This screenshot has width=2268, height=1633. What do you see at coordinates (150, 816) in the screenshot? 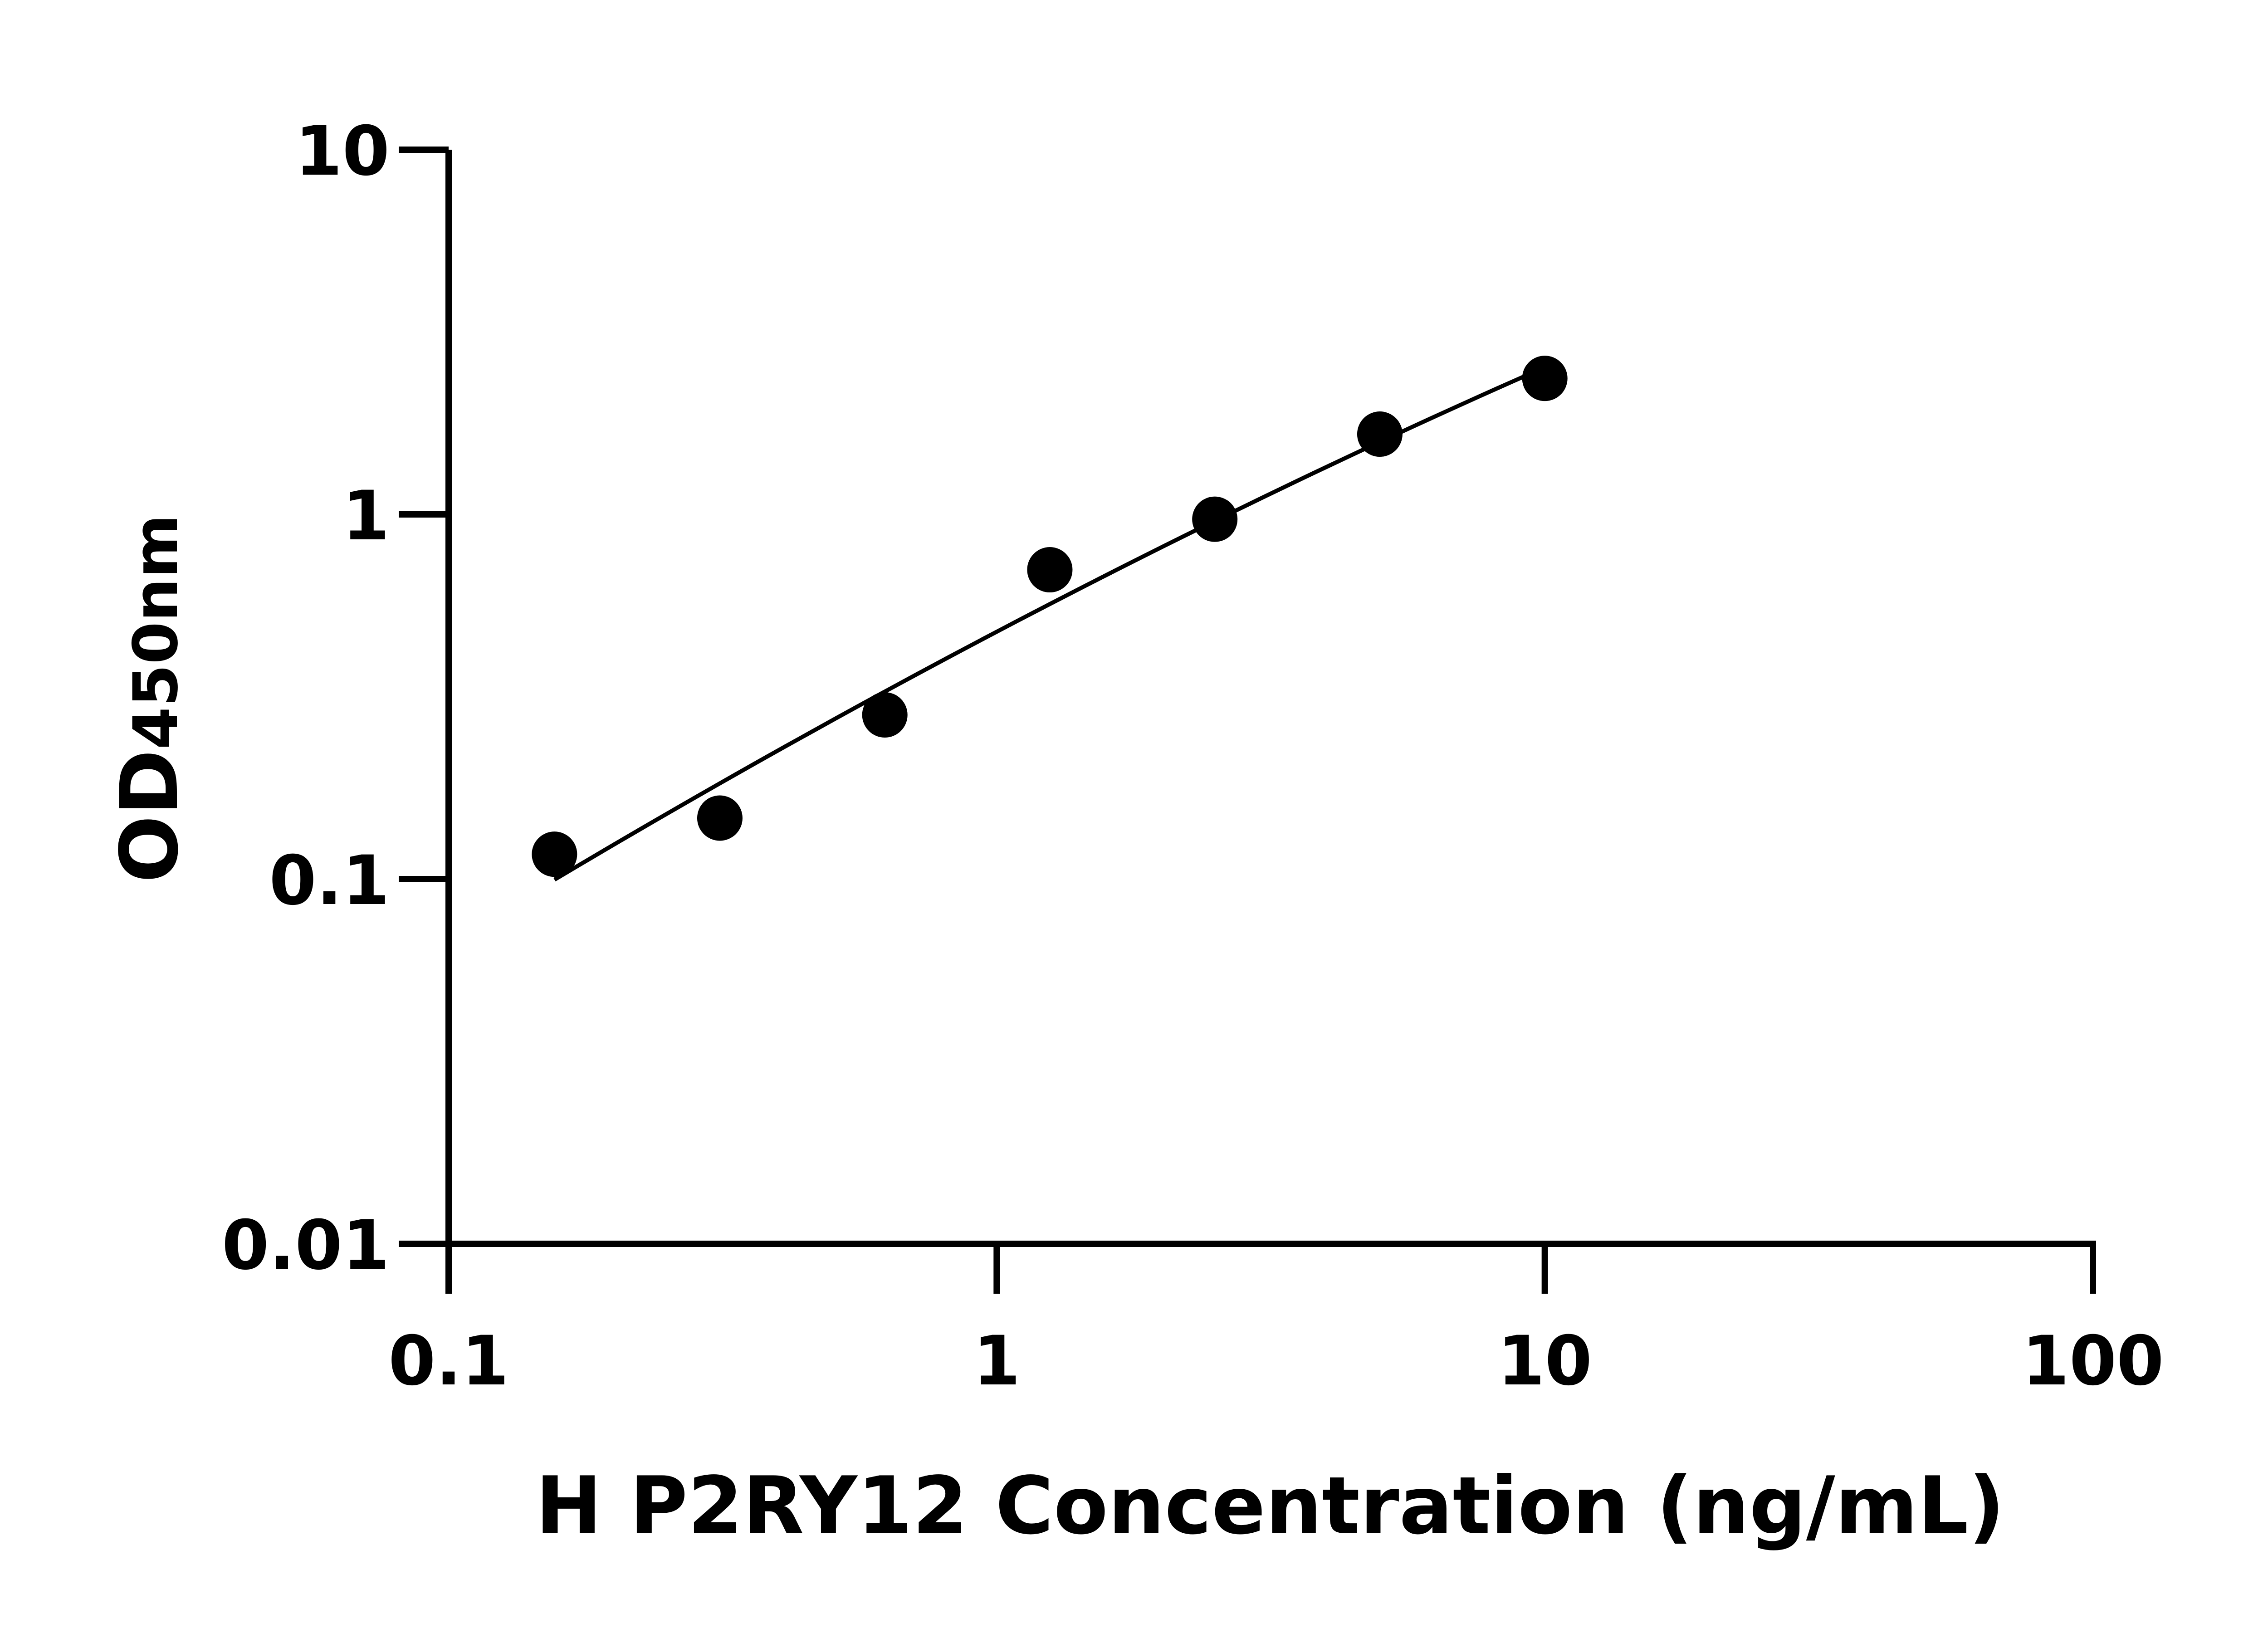
I see `y-axis-label-main: OD` at bounding box center [150, 816].